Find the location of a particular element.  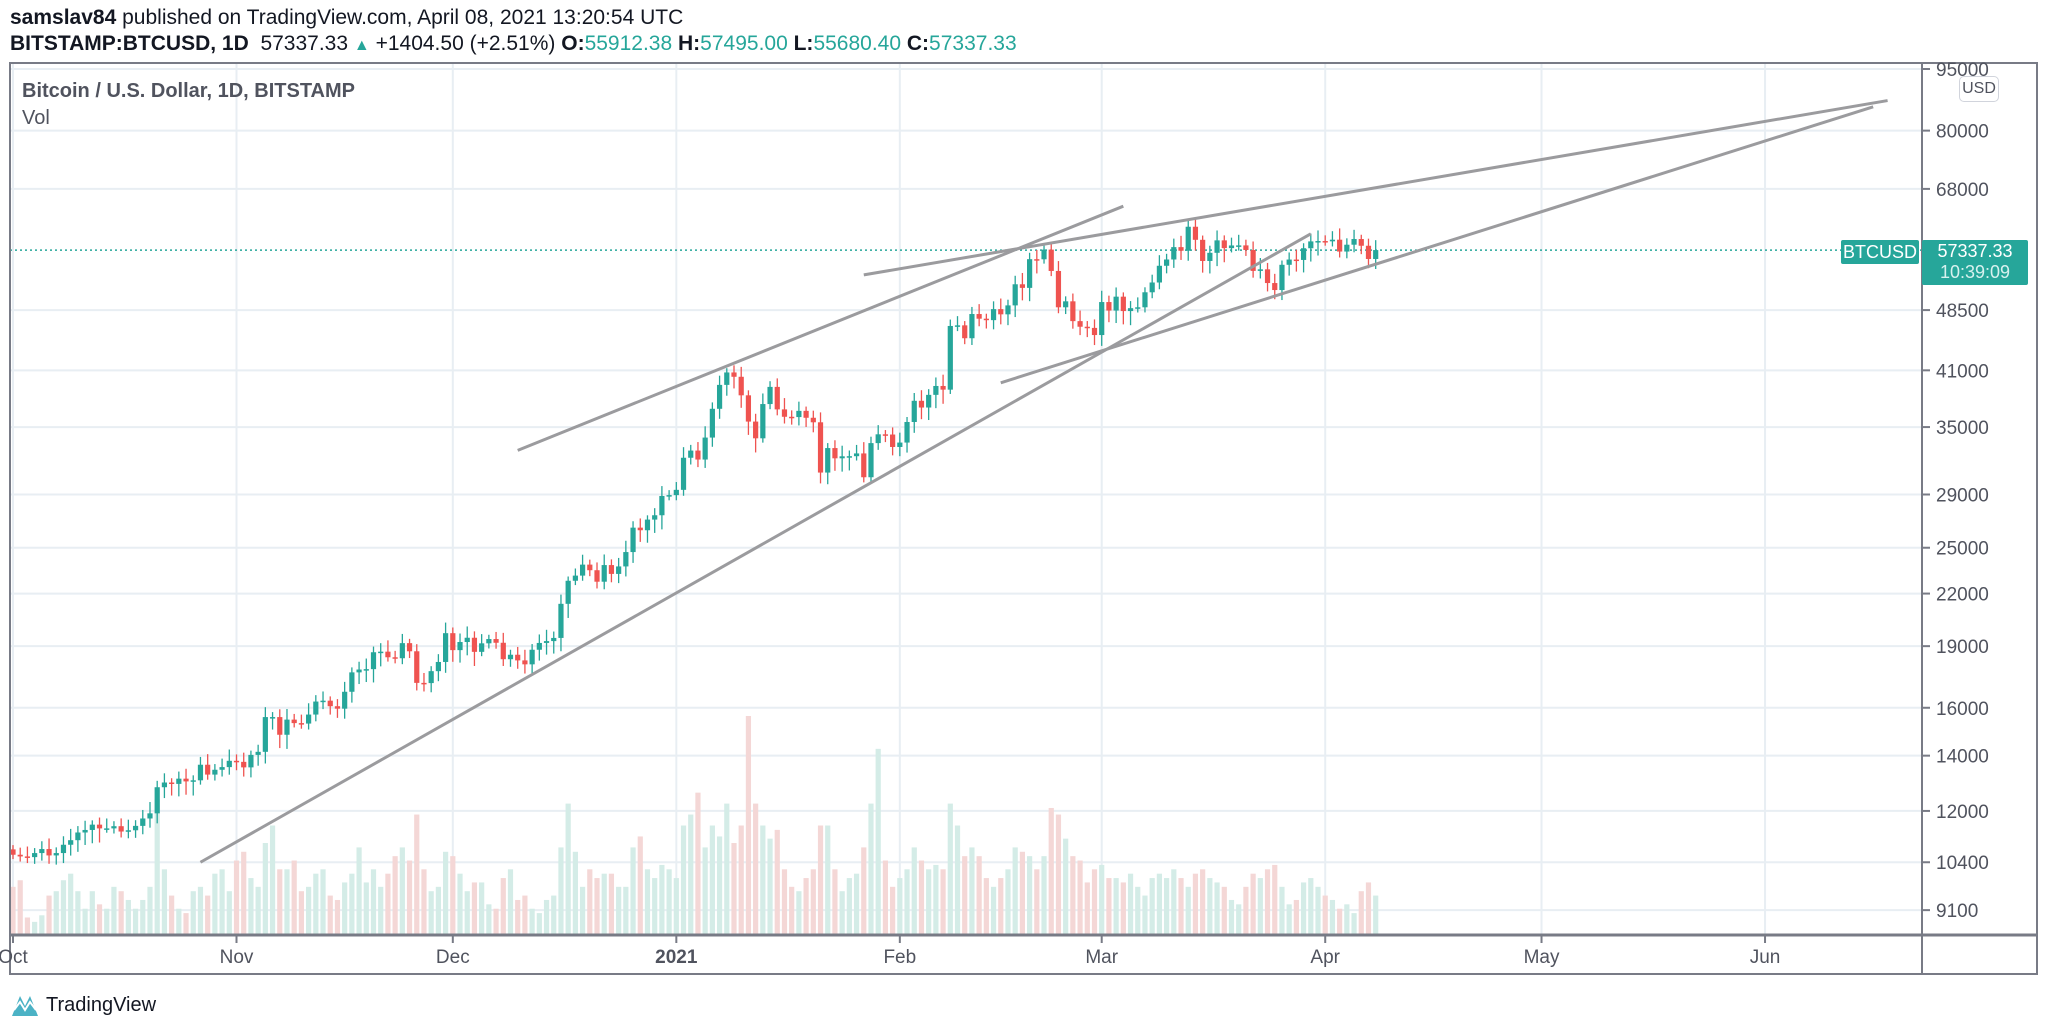

up-arrow-icon: ▲ is located at coordinates (361, 45).